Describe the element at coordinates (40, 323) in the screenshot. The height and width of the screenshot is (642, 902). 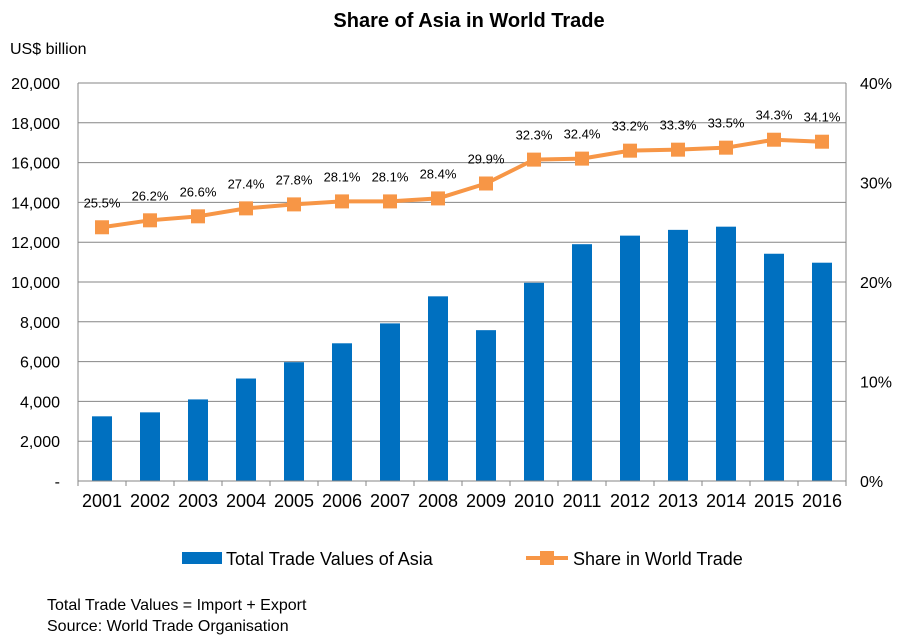
I see `y-left-tick-label: 8,000` at that location.